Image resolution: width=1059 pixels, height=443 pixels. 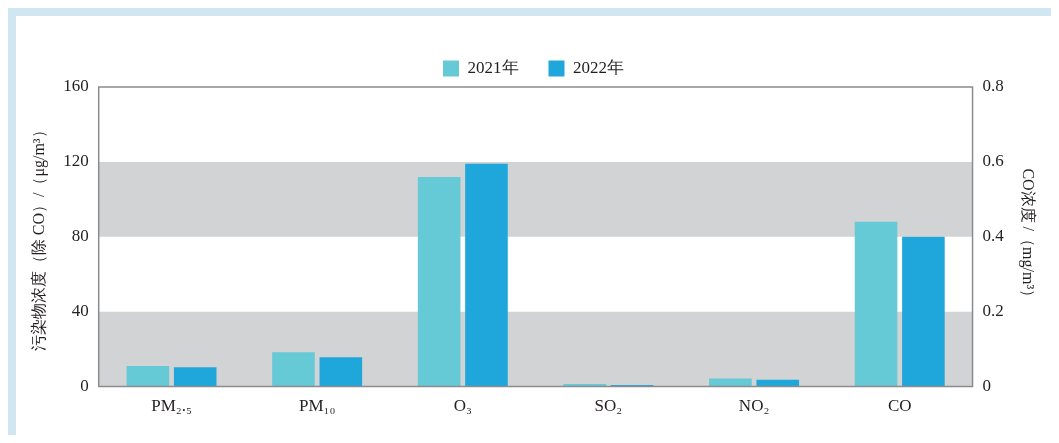 I want to click on x-tick-label: NO₂, so click(x=754, y=406).